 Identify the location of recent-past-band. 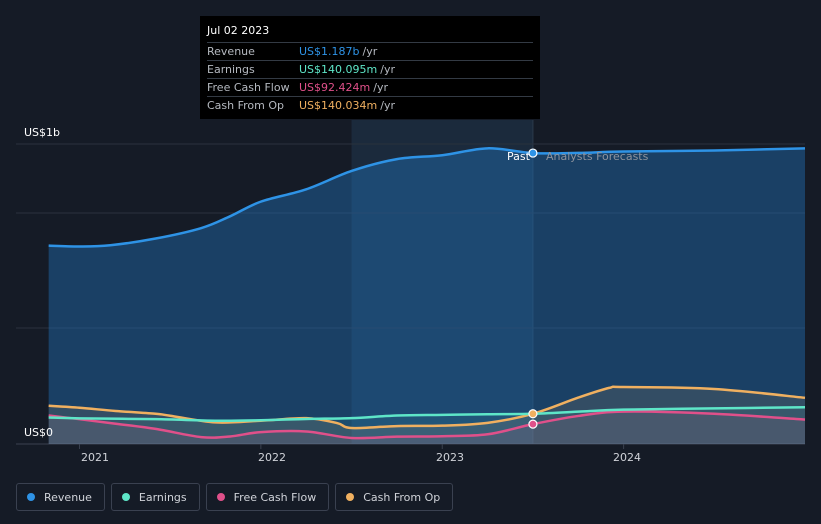
(442, 282).